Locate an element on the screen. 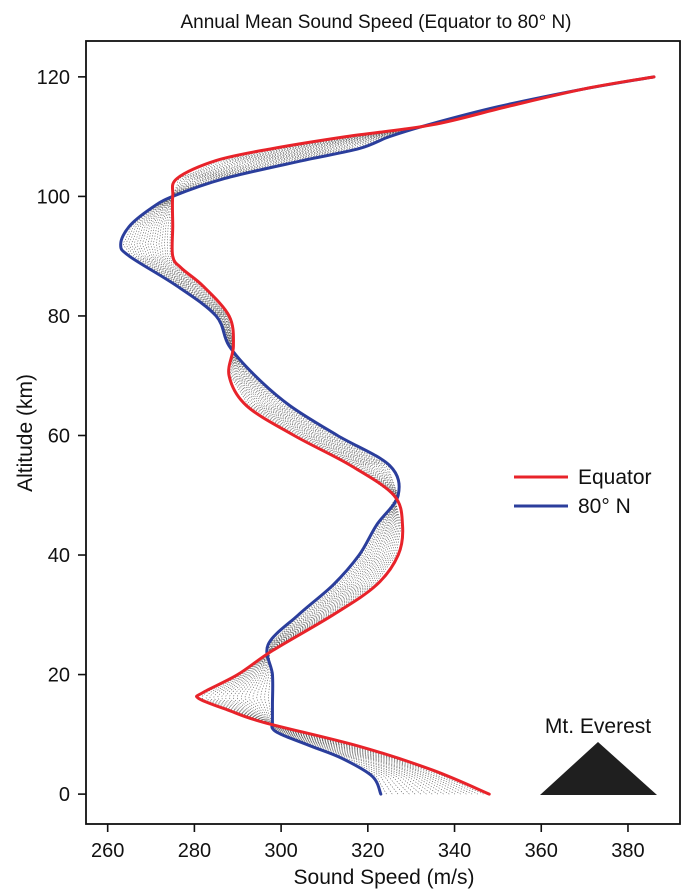  y-tick-label: 0 is located at coordinates (64, 795).